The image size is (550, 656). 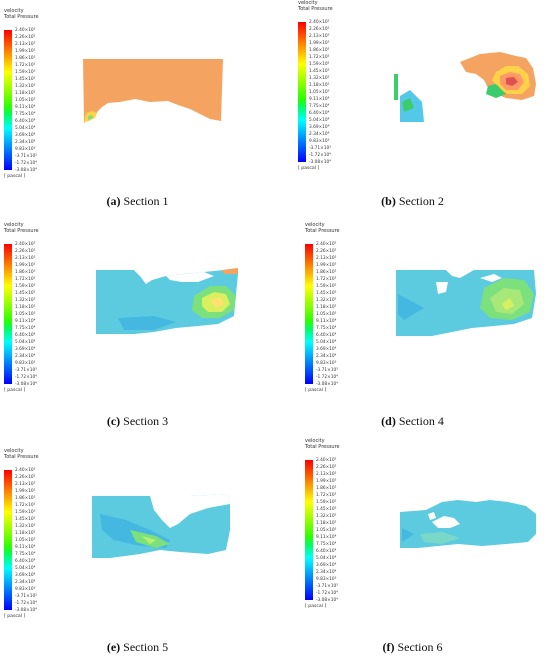 I want to click on legend-tick-label: 9.11×10⁴, so click(x=319, y=99).